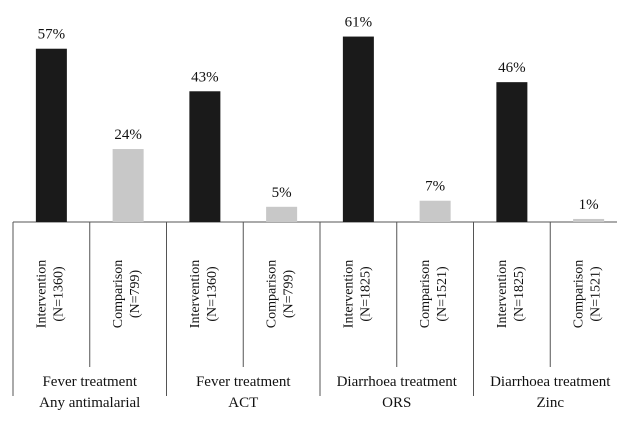 The height and width of the screenshot is (422, 617). Describe the element at coordinates (128, 135) in the screenshot. I see `bar-value-label: 24%` at that location.